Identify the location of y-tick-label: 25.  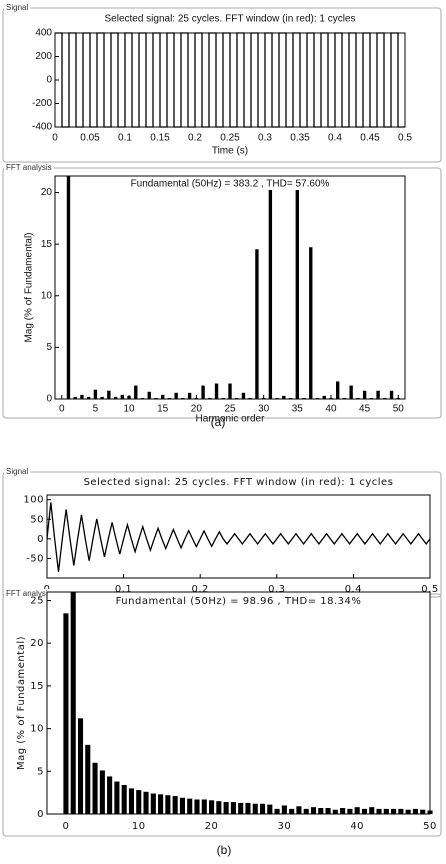
(37, 601).